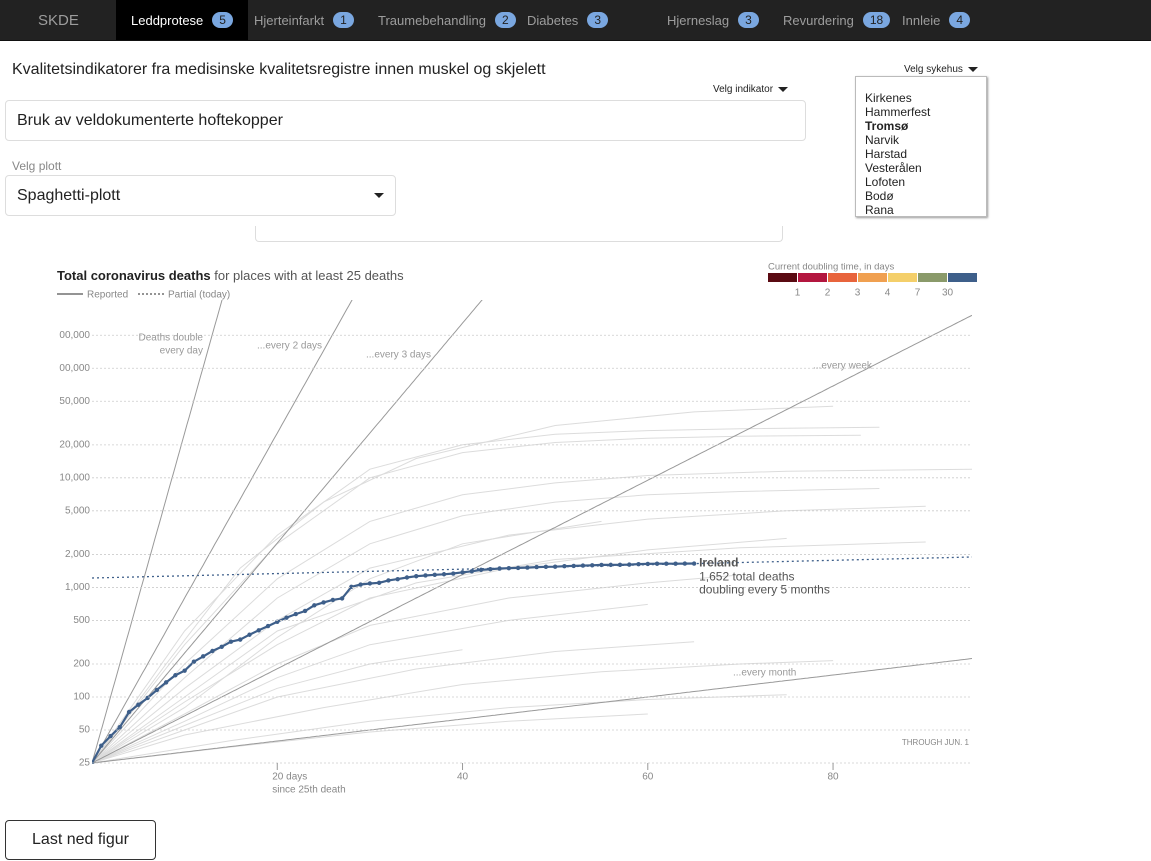 The height and width of the screenshot is (861, 1151). What do you see at coordinates (918, 293) in the screenshot?
I see `doubling-tick-label: 7` at bounding box center [918, 293].